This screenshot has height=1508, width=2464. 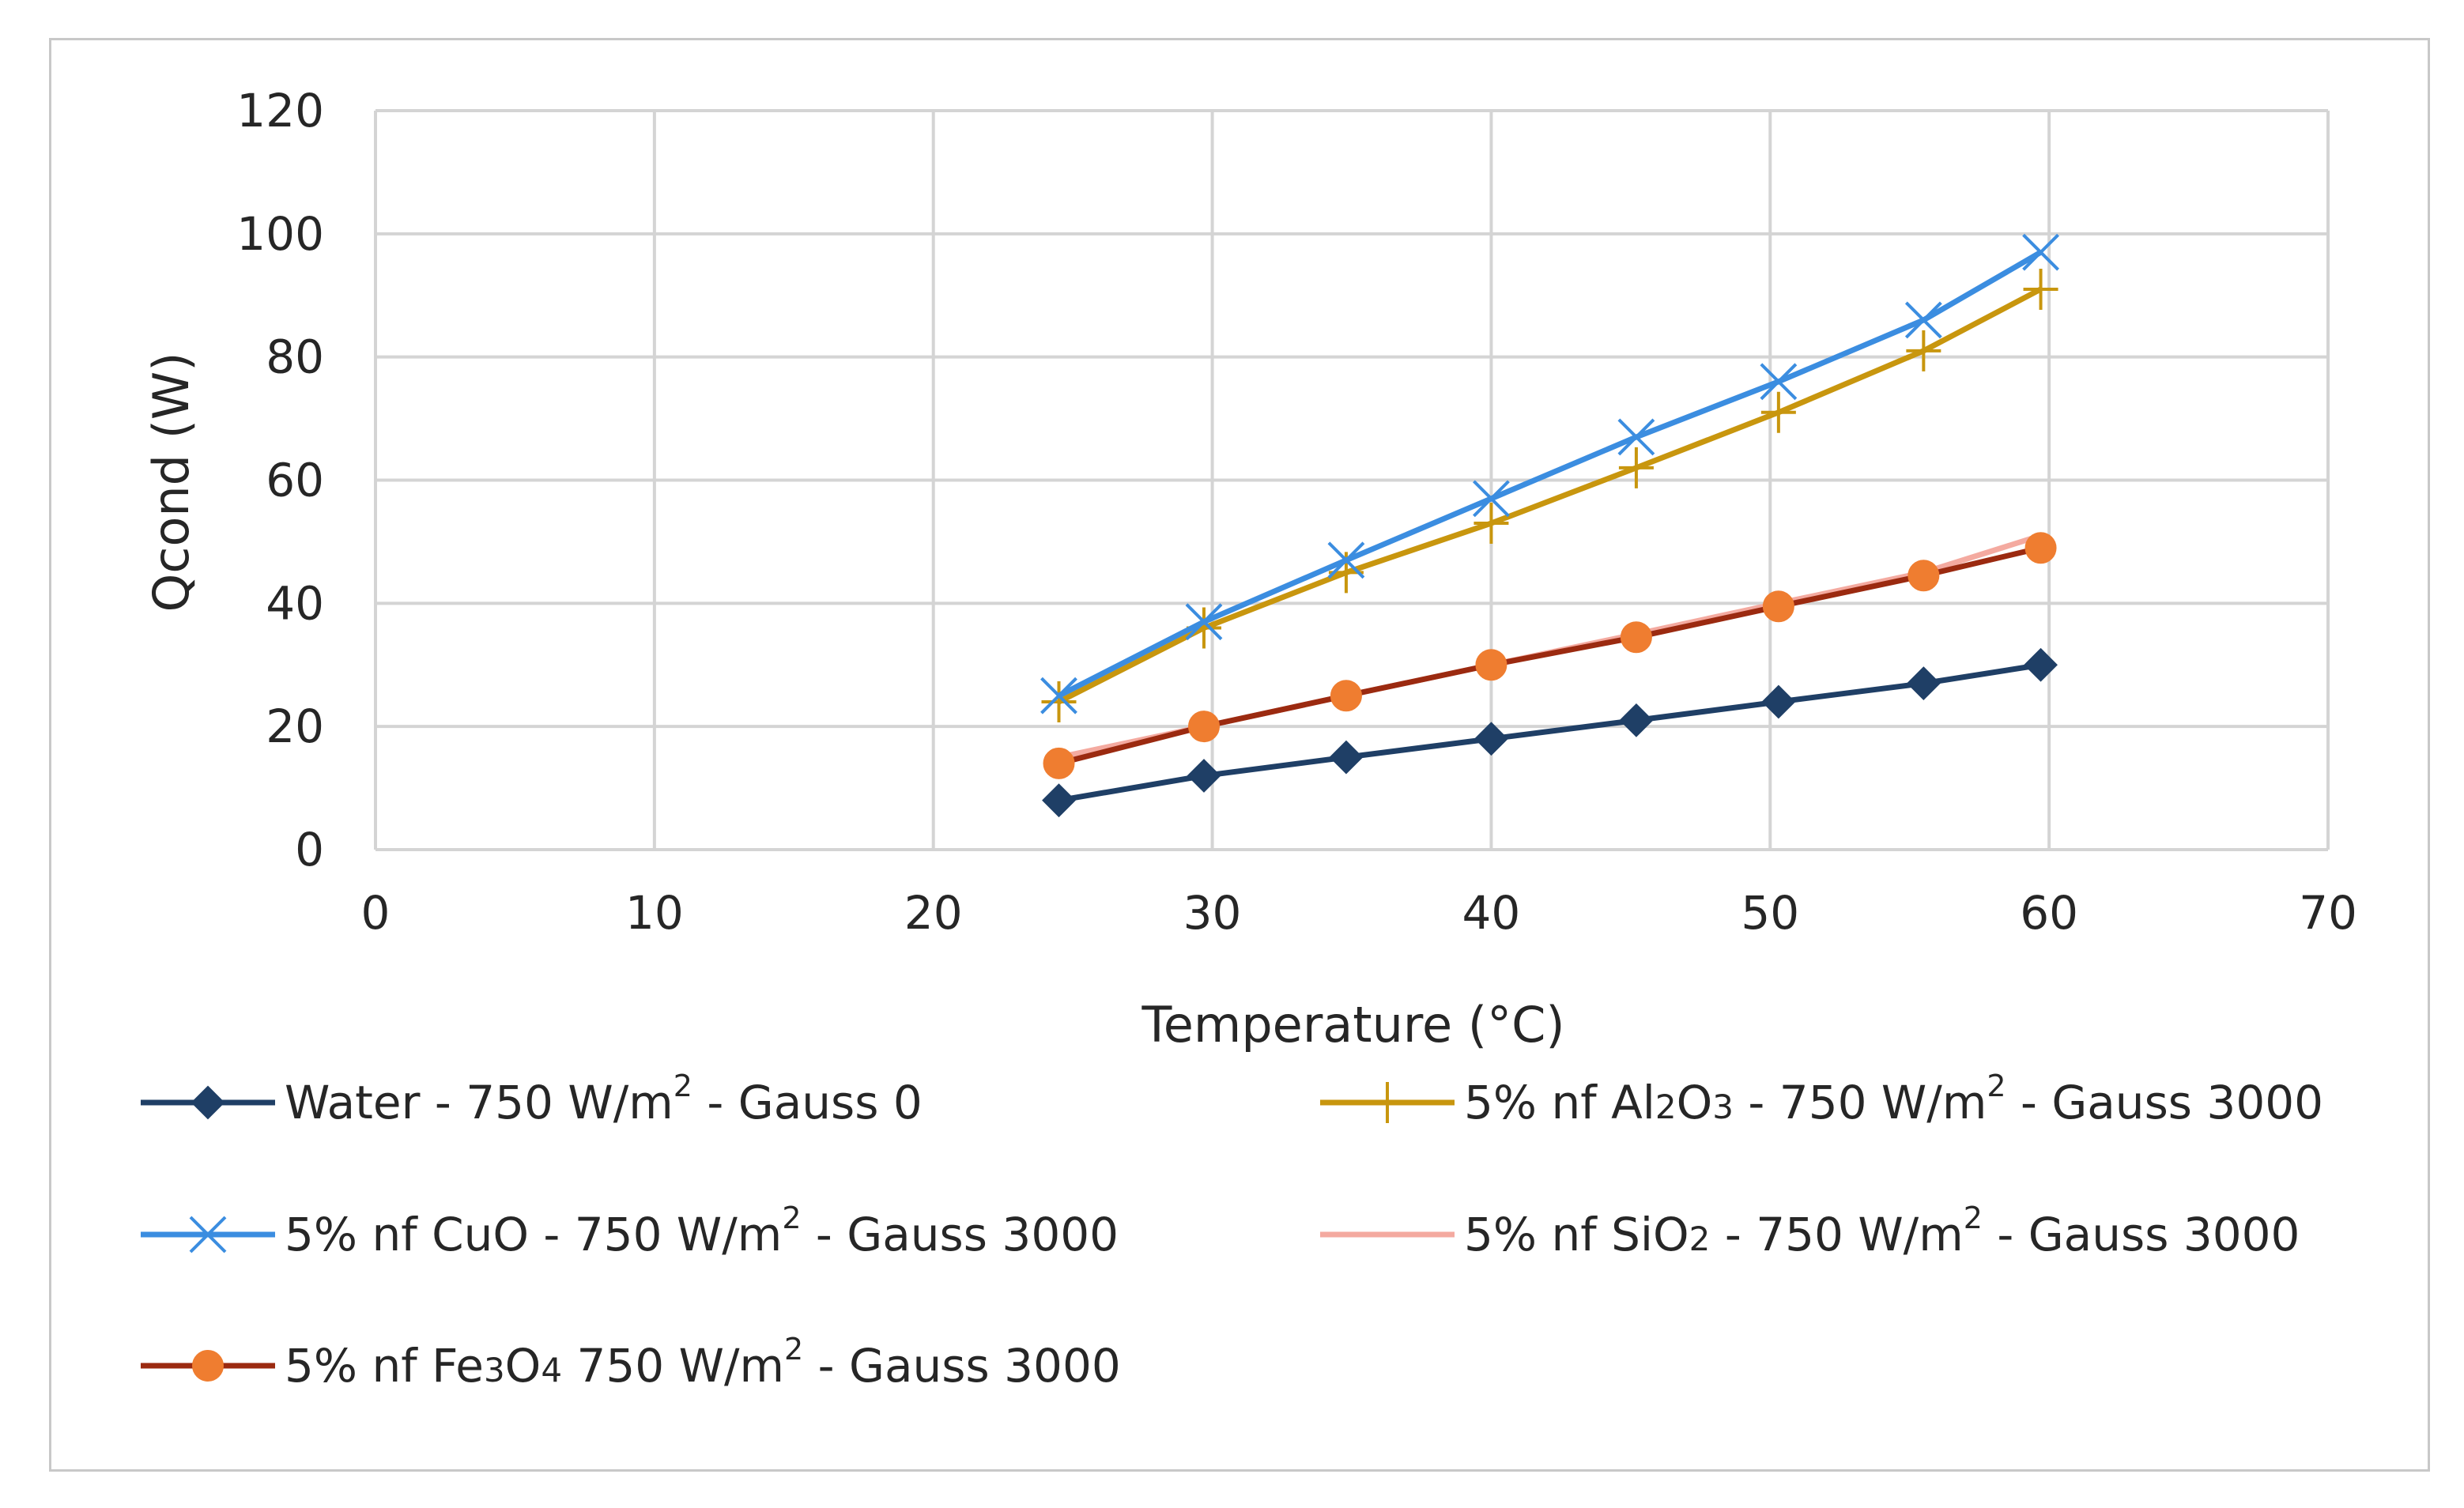 I want to click on y-tick-label: 80, so click(x=295, y=357).